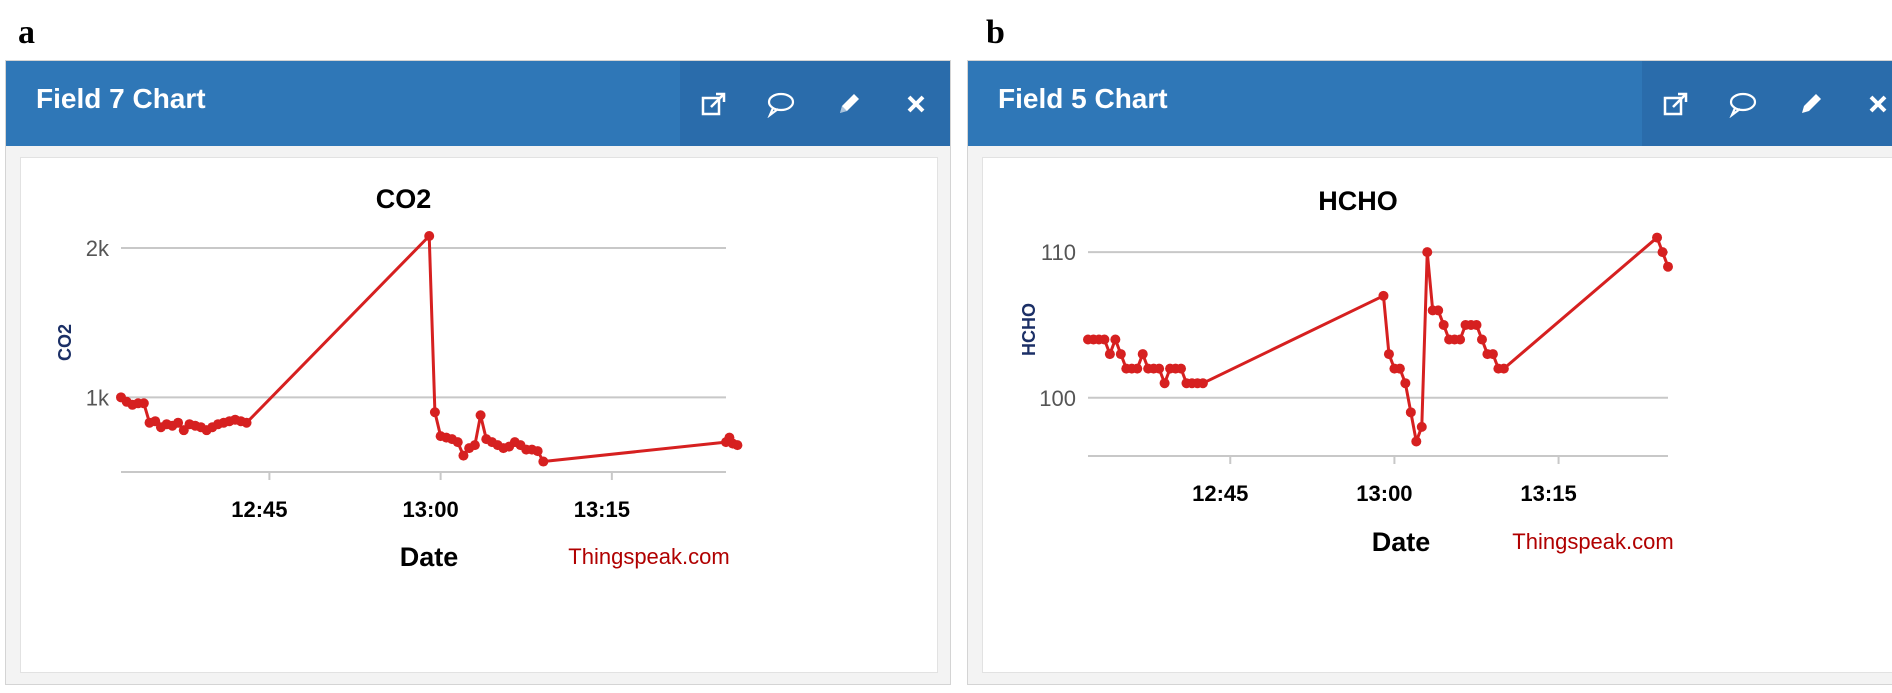 This screenshot has width=1892, height=693. Describe the element at coordinates (98, 248) in the screenshot. I see `y-tick-label: 2k` at that location.